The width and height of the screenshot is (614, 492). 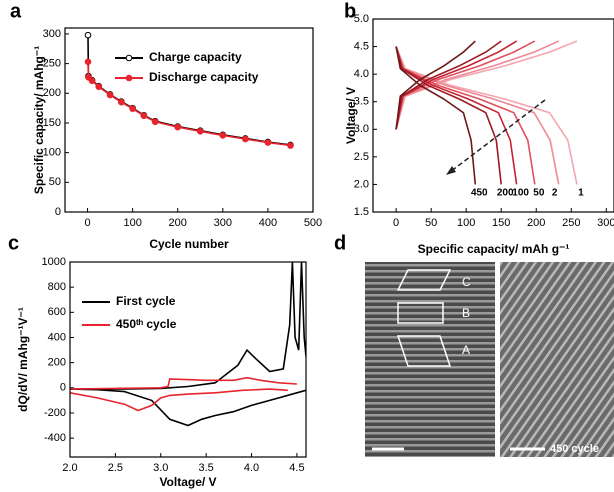 What do you see at coordinates (313, 223) in the screenshot?
I see `x-tick-label: 500` at bounding box center [313, 223].